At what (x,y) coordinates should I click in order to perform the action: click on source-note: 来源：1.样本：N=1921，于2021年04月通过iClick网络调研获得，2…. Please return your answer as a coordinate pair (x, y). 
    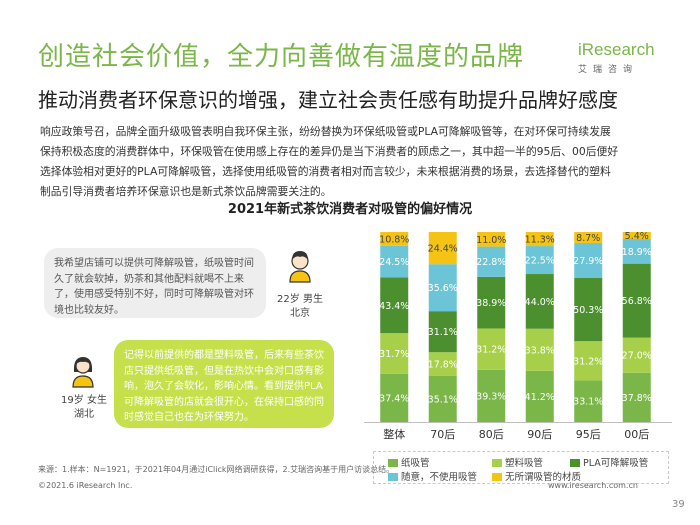
    Looking at the image, I should click on (216, 469).